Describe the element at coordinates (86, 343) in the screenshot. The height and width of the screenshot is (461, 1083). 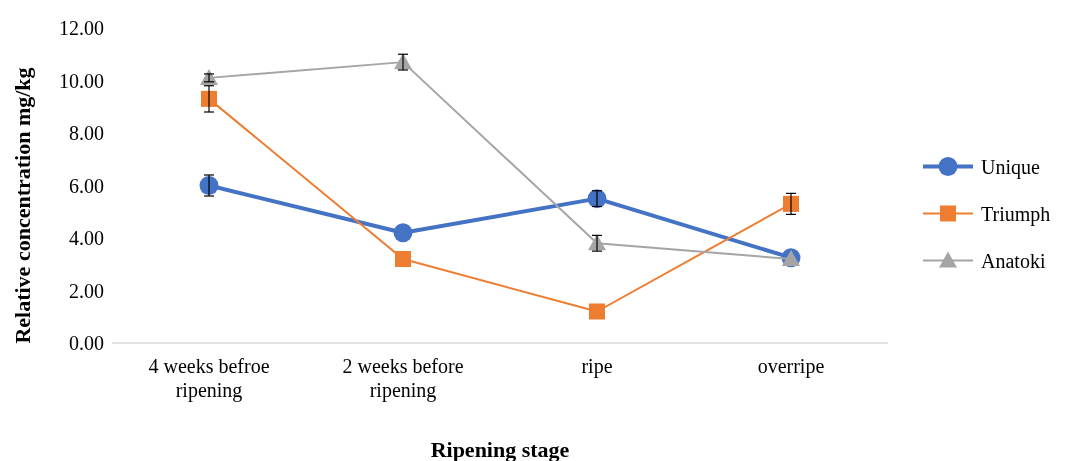
I see `y-tick-label: 0.00` at that location.